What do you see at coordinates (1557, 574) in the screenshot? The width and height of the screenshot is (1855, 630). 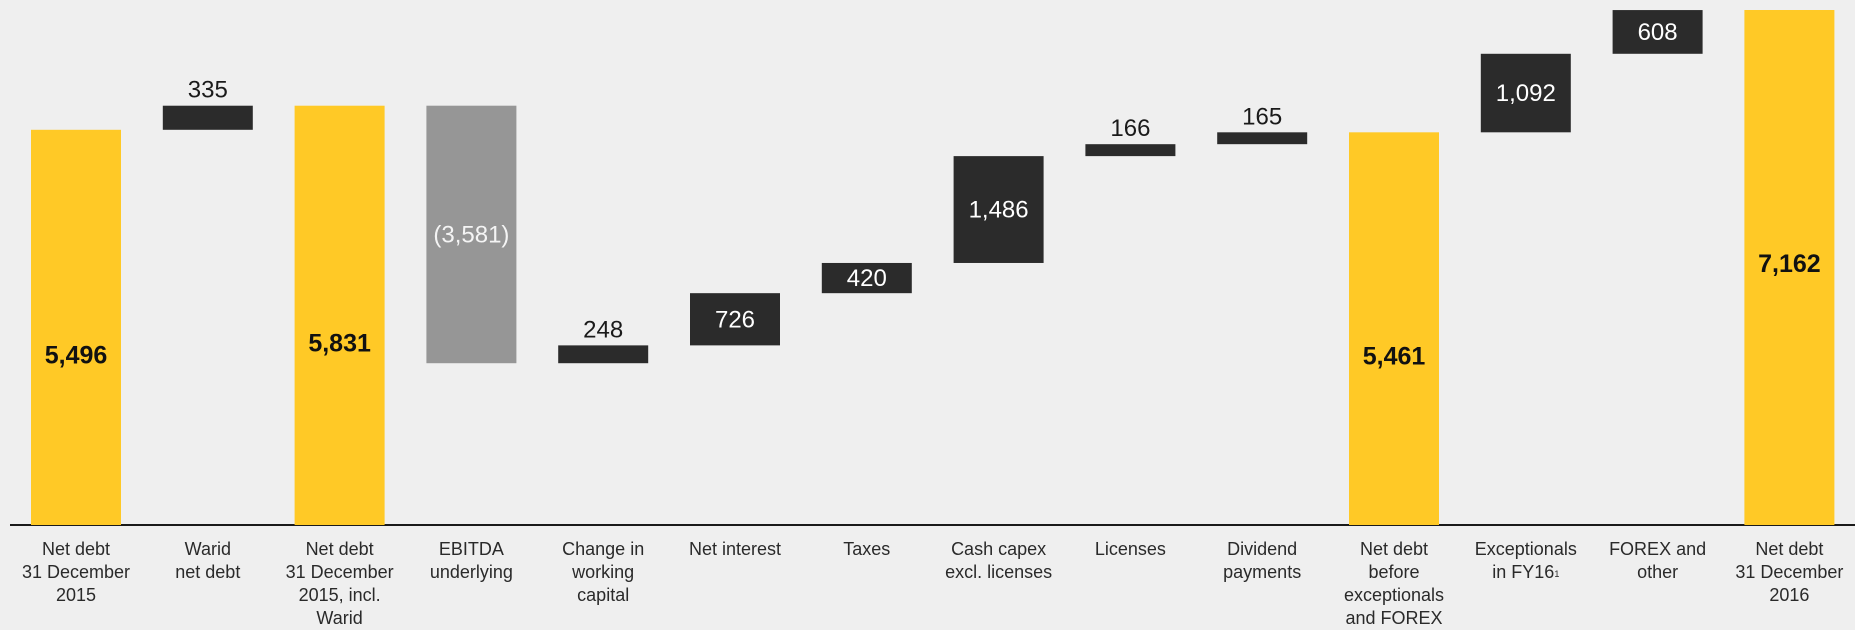 I see `footnote-marker: 1` at bounding box center [1557, 574].